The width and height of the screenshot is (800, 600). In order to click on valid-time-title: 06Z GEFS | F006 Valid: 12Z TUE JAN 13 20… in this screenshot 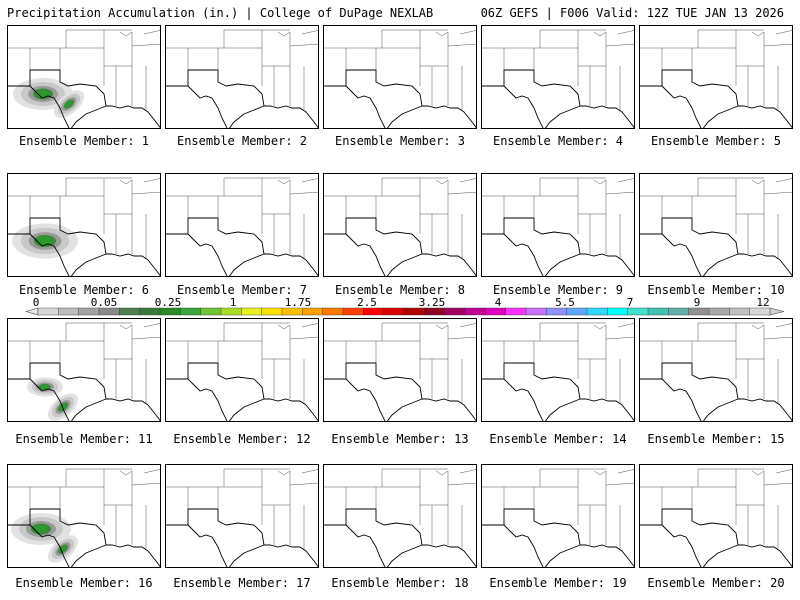, I will do `click(632, 13)`.